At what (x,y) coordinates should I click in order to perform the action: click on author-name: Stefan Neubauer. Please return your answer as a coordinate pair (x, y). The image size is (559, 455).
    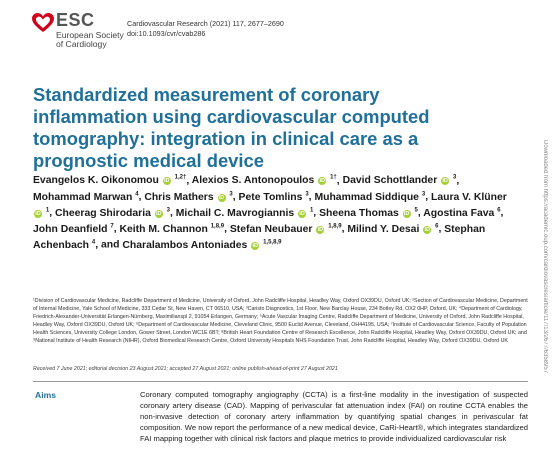
    Looking at the image, I should click on (271, 229).